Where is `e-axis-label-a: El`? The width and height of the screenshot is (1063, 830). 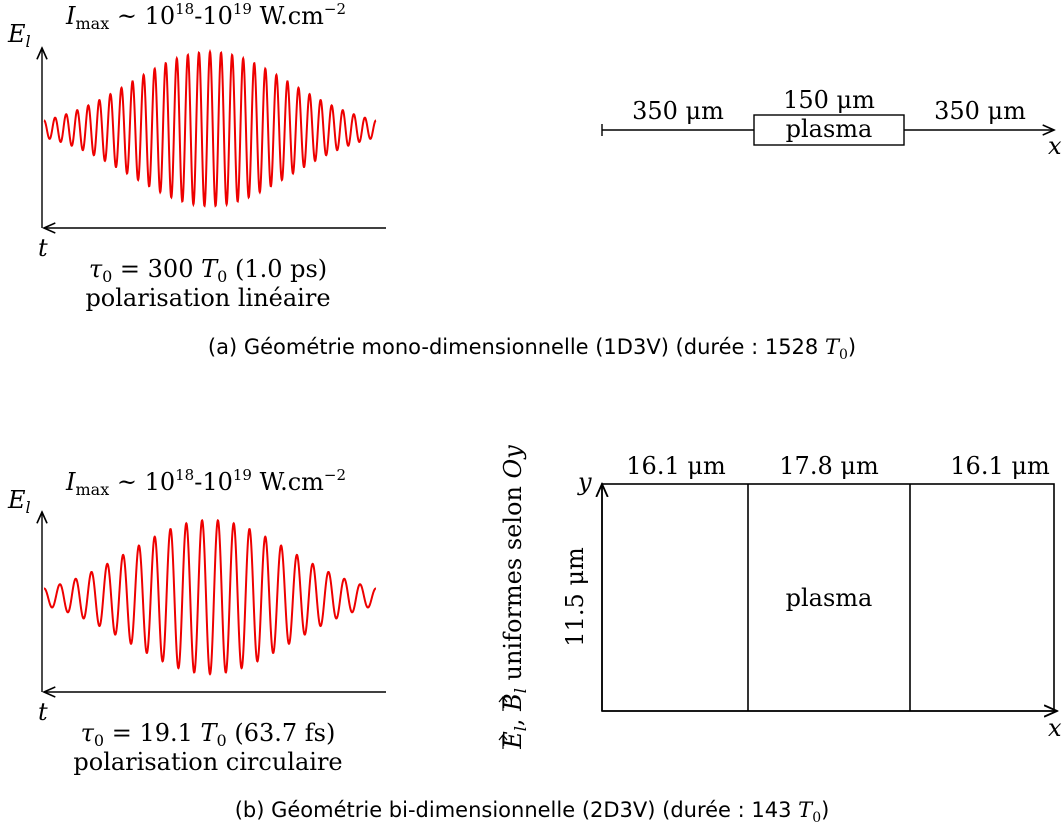
e-axis-label-a: El is located at coordinates (19, 35).